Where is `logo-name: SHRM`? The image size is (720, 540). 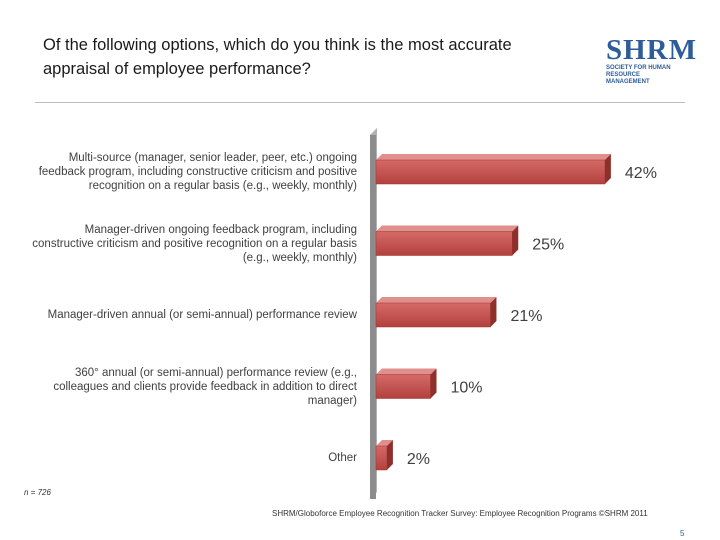
logo-name: SHRM is located at coordinates (651, 50).